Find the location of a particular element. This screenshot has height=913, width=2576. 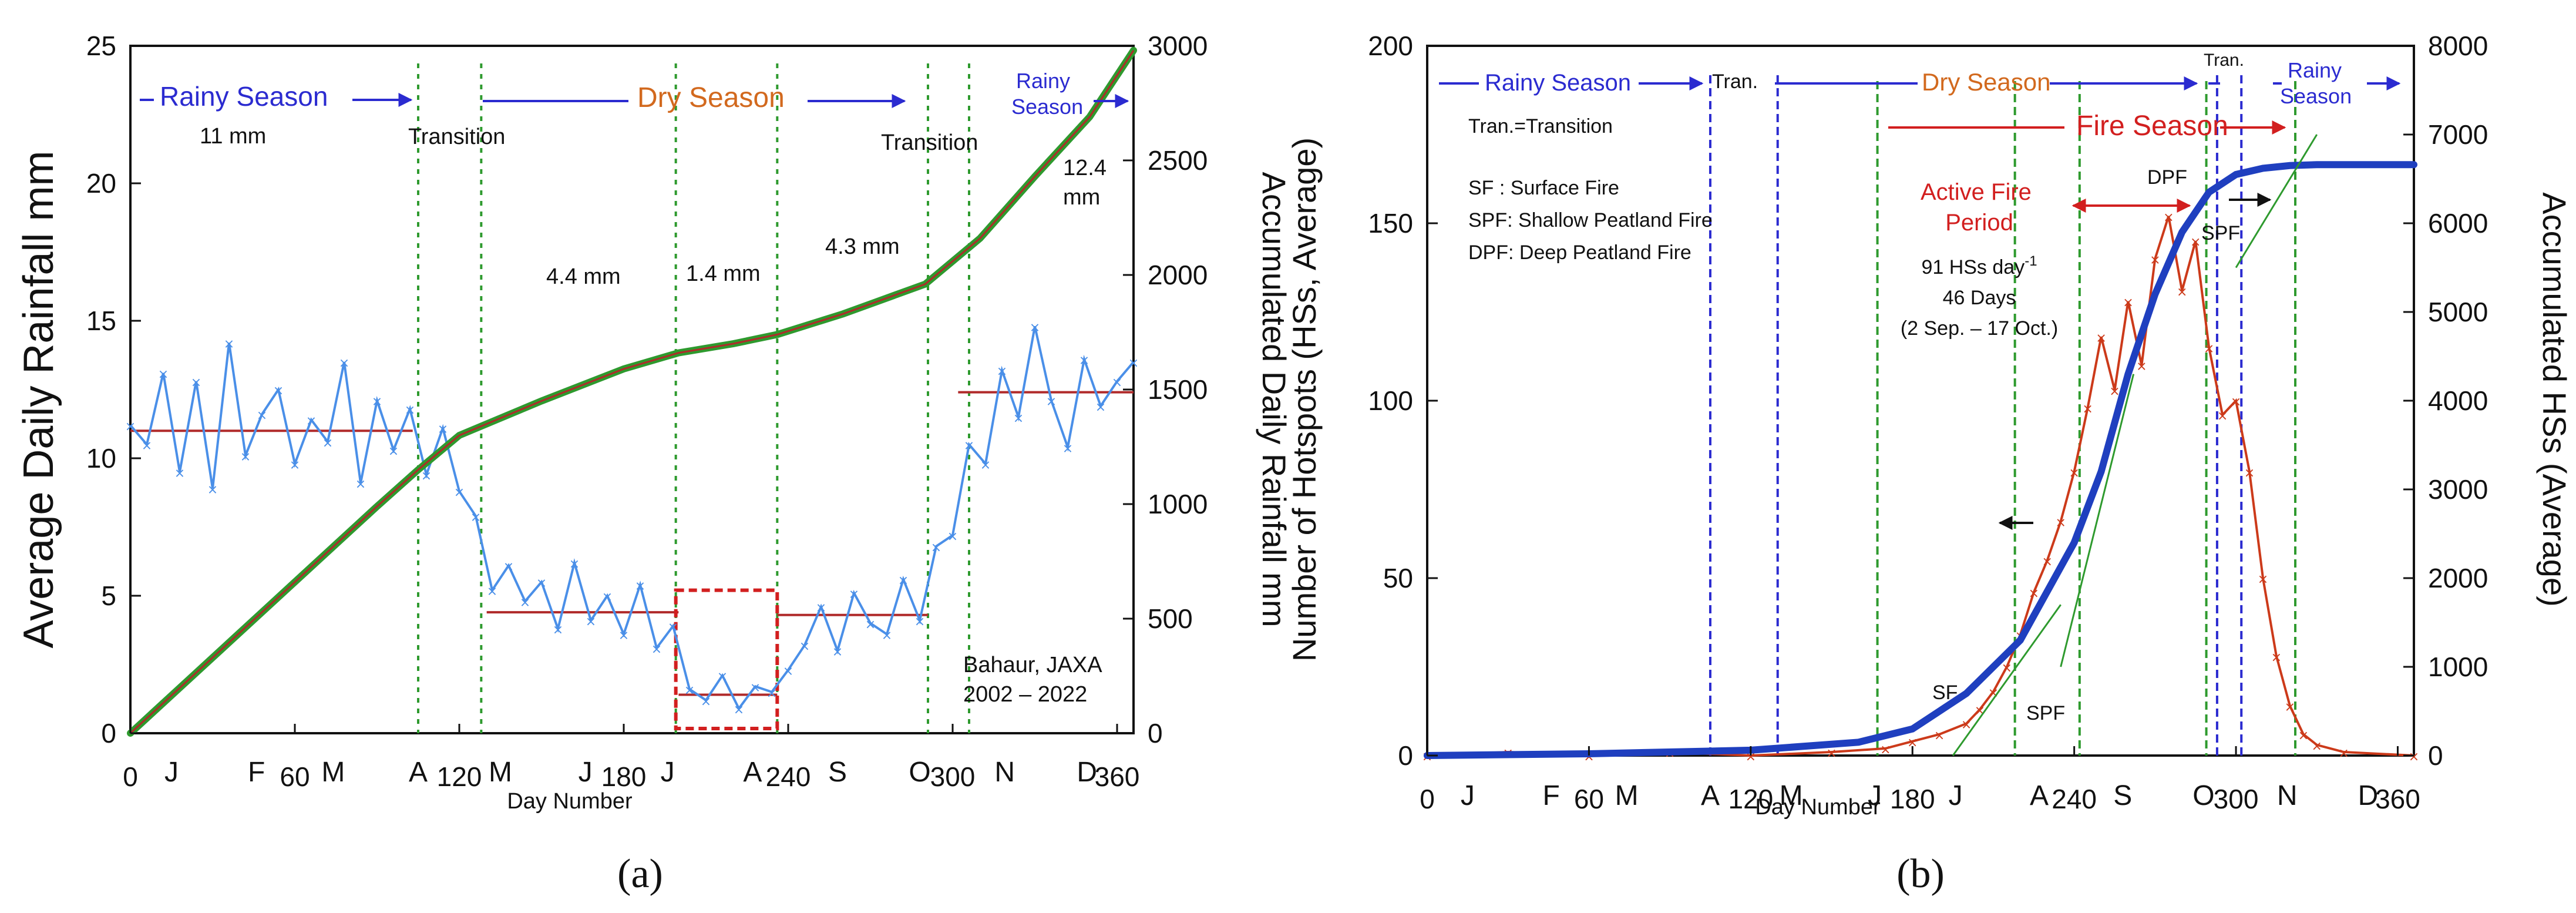

panel-b-y-right-tick-label: 0 is located at coordinates (2435, 755).